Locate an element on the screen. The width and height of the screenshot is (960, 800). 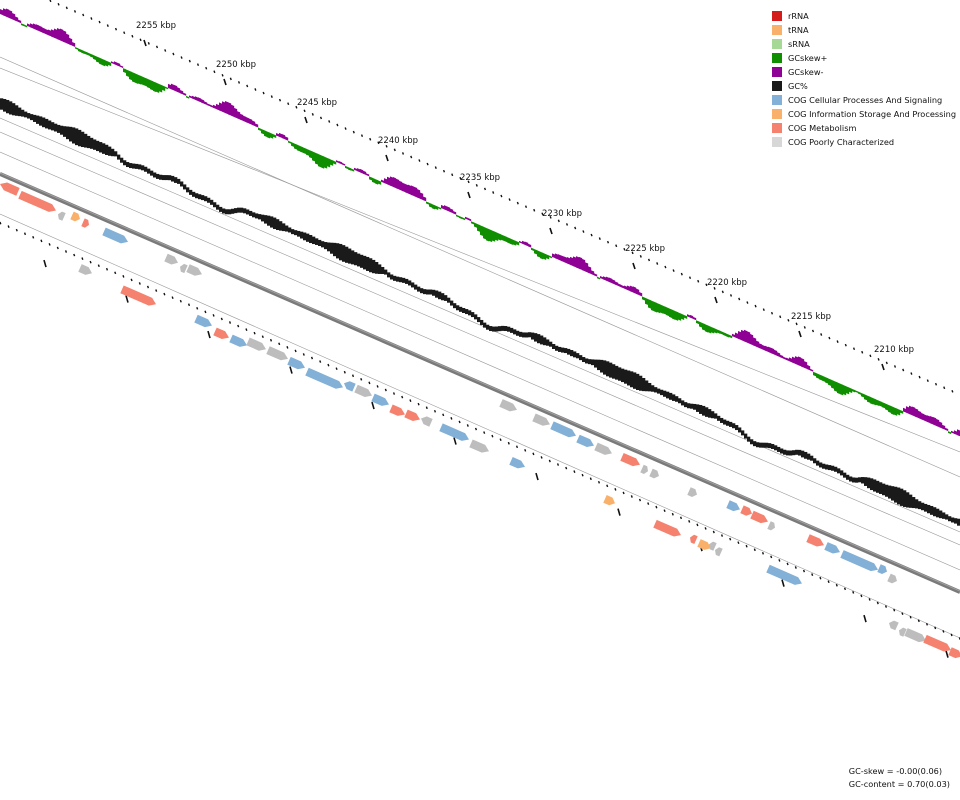
gc-skew-stat: GC-skew = -0.00(0.06) is located at coordinates (895, 771).